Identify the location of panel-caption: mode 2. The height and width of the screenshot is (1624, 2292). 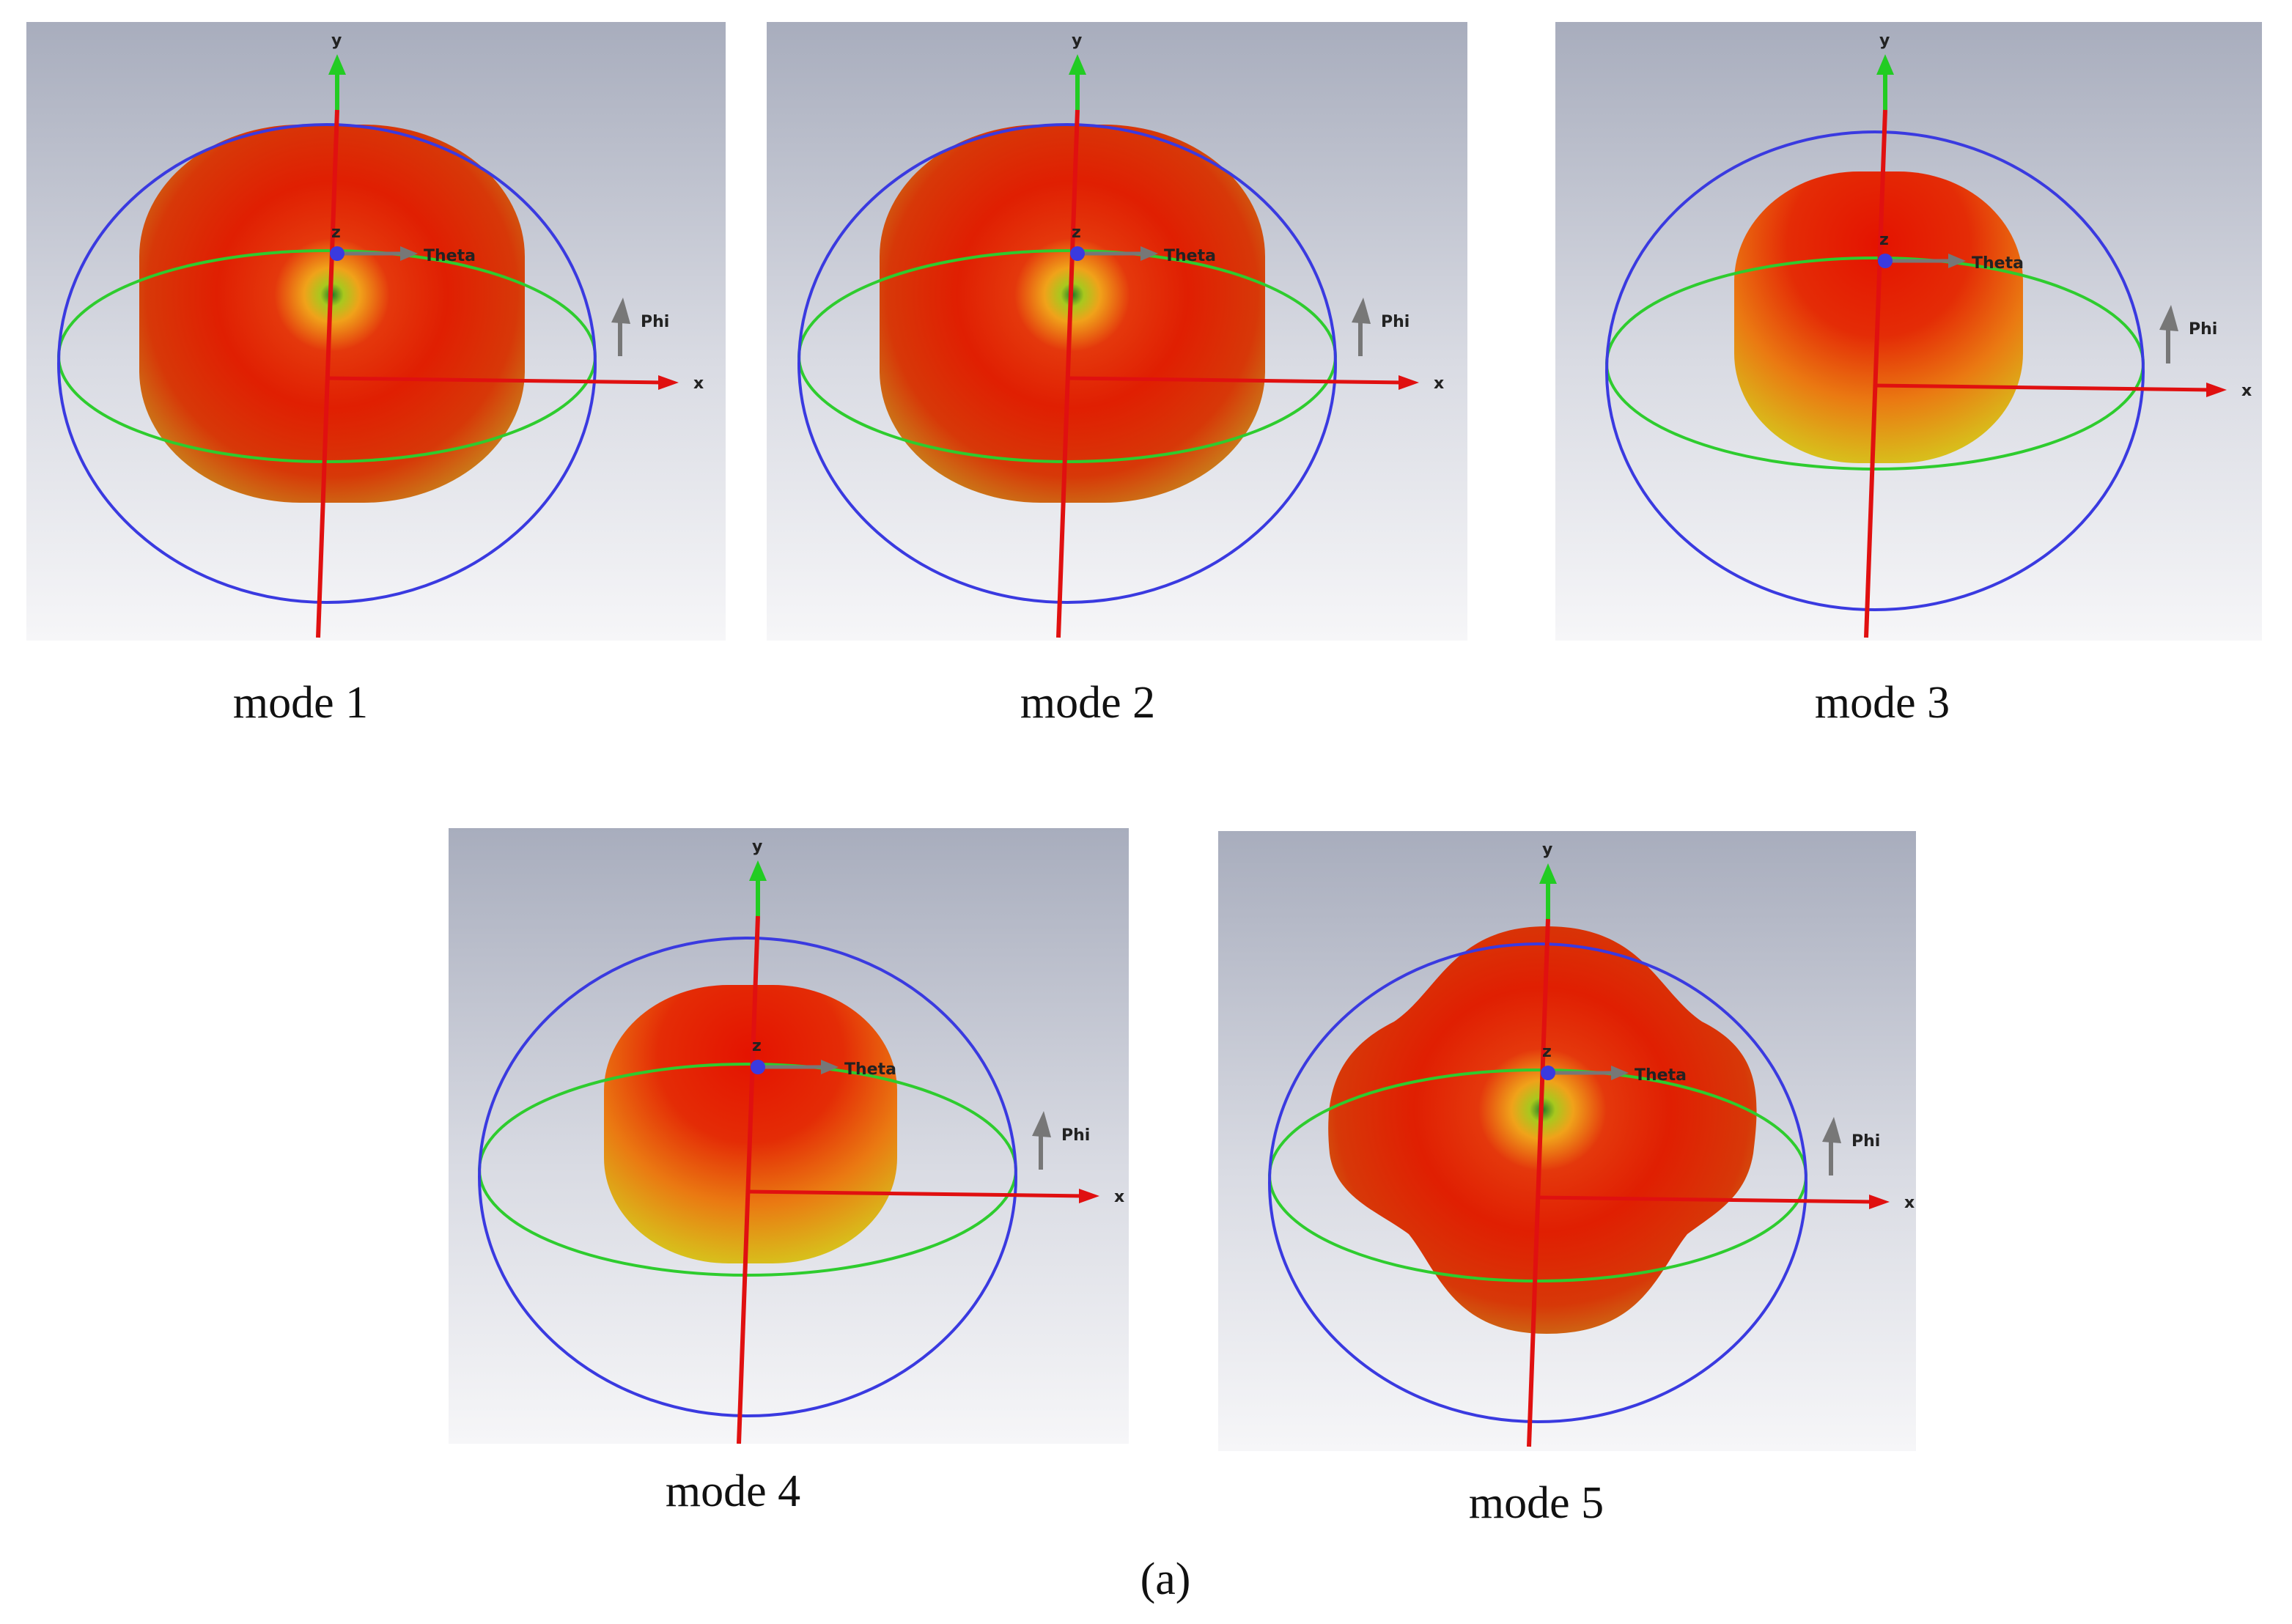
(1088, 703).